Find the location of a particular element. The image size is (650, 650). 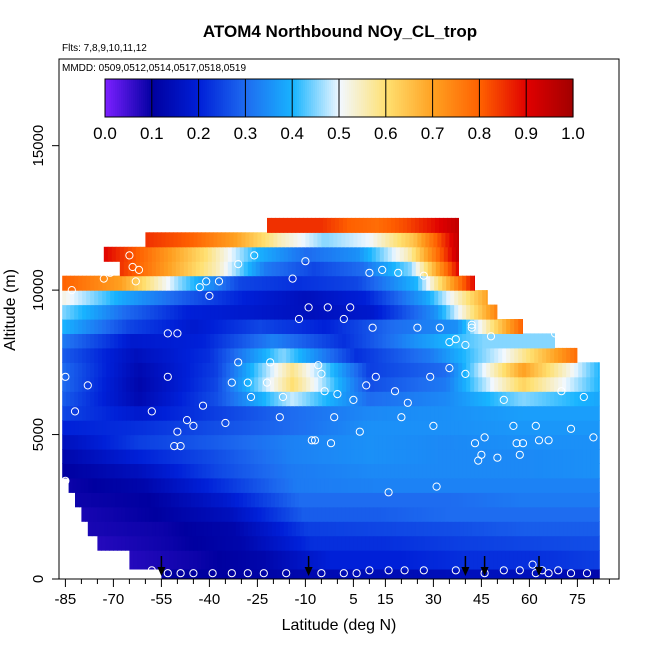

arrow-marker is located at coordinates (465, 566).